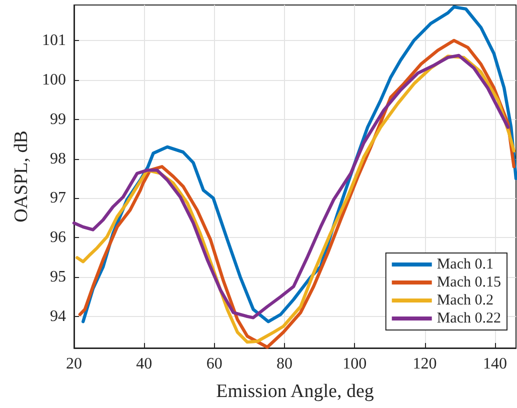 This screenshot has width=517, height=408. I want to click on x-tick-label: 80, so click(284, 364).